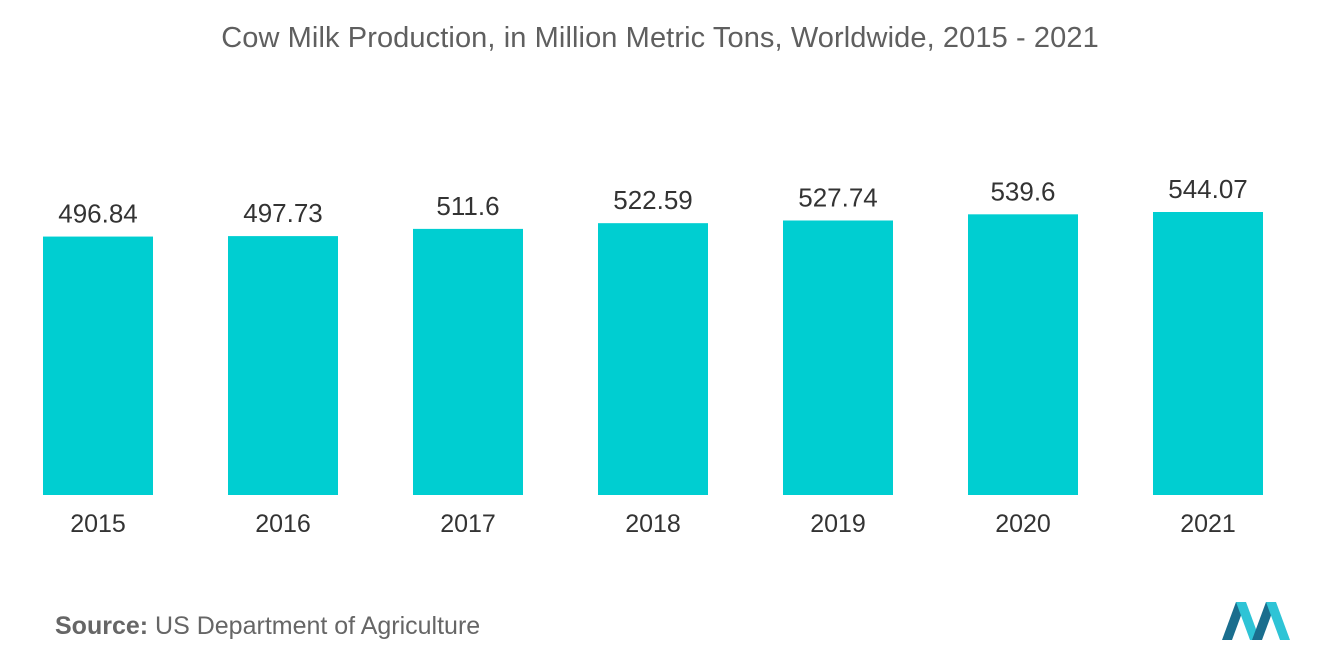 Image resolution: width=1320 pixels, height=665 pixels. What do you see at coordinates (467, 206) in the screenshot?
I see `data-label-2017: 511.6` at bounding box center [467, 206].